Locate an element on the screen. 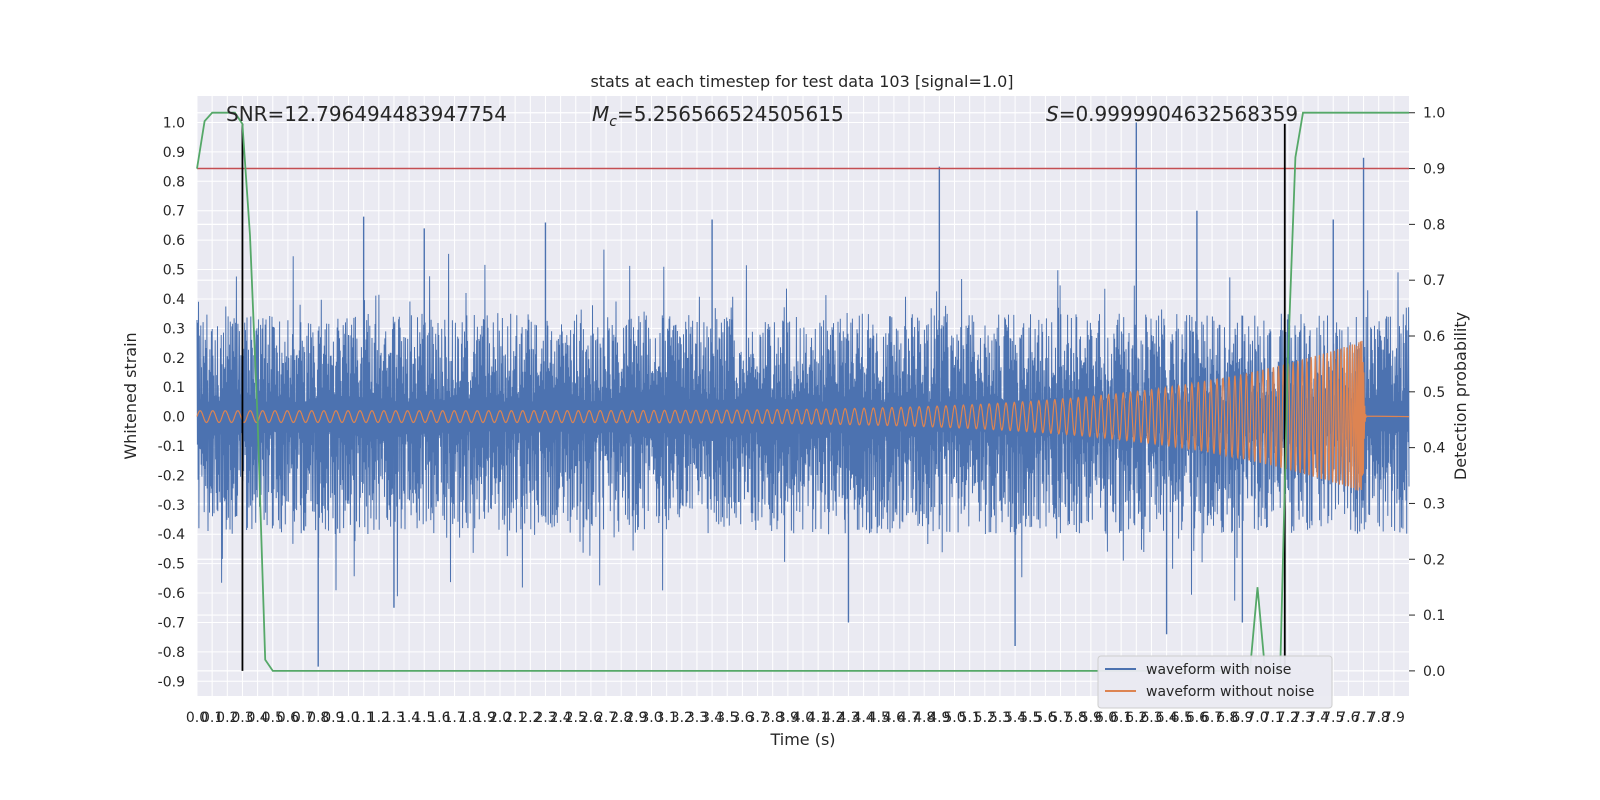 Image resolution: width=1600 pixels, height=800 pixels. x-tick-label: 7.4 is located at coordinates (1318, 718).